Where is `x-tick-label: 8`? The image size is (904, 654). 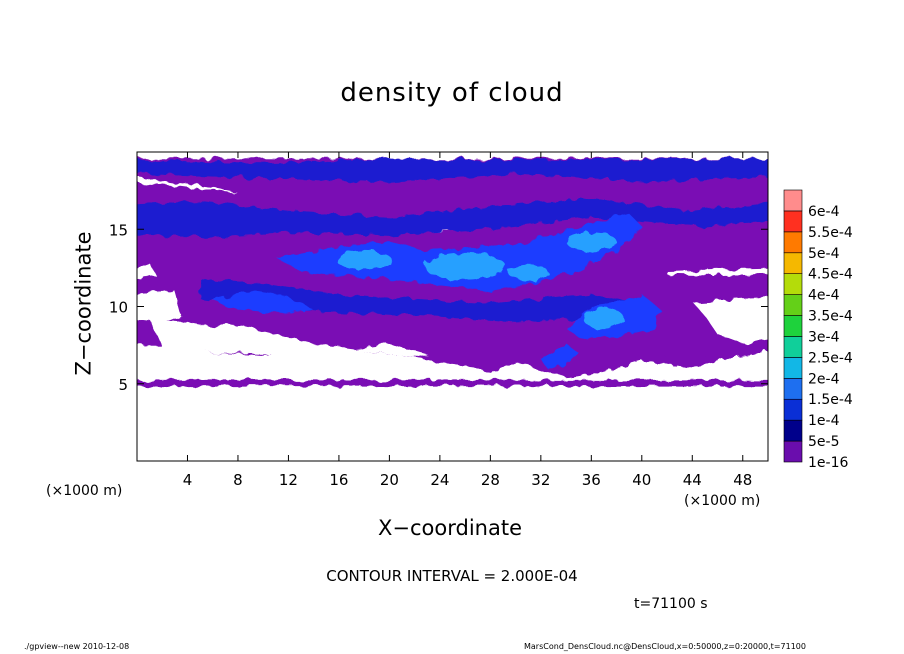
x-tick-label: 8 is located at coordinates (238, 480).